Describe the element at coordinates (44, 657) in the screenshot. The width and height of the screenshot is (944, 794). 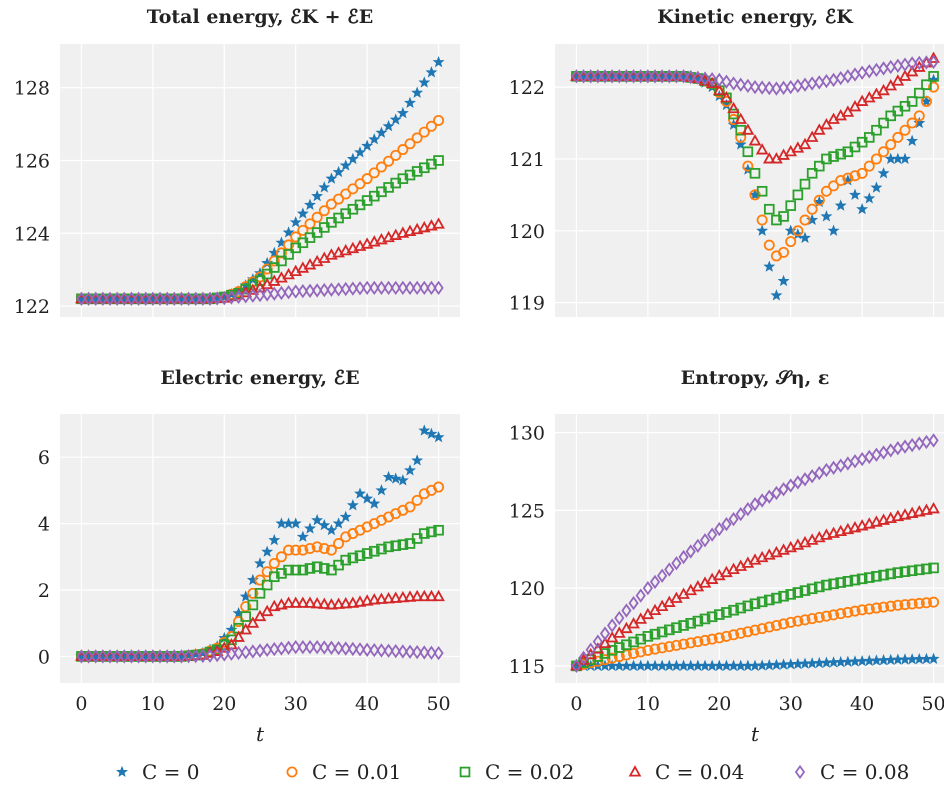
I see `y-tick-label: 0` at that location.